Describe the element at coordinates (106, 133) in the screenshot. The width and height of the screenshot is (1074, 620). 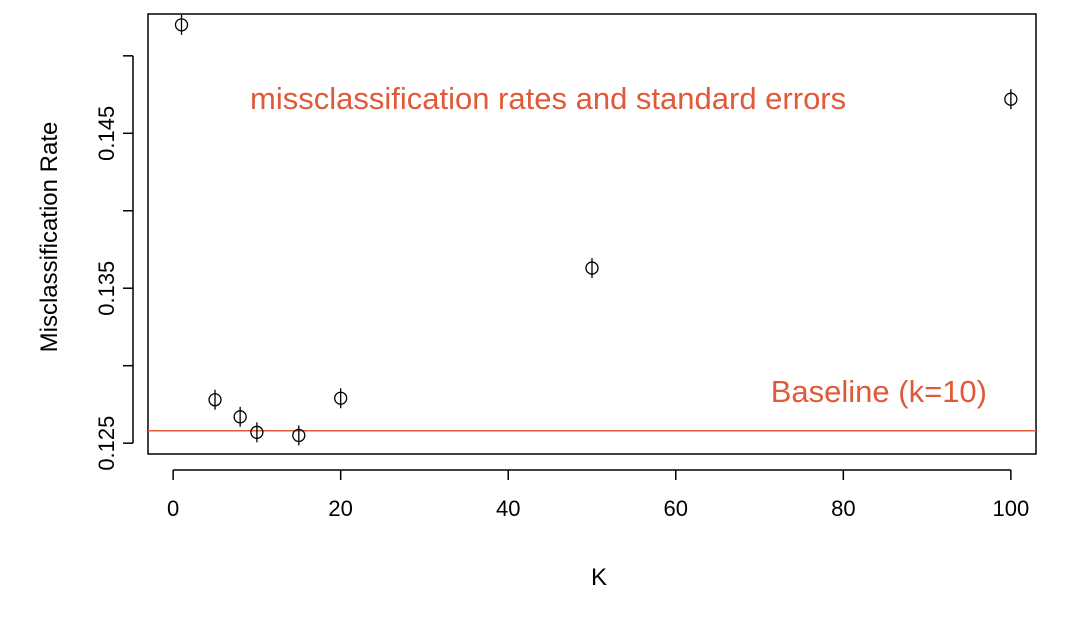
I see `y-tick-label: 0.145` at that location.